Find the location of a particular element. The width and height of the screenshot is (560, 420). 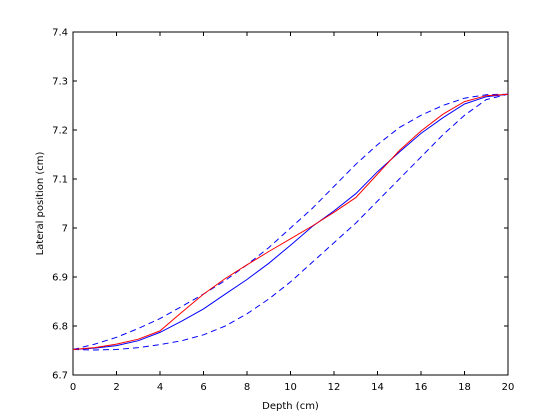

x-tick-label: 6 is located at coordinates (203, 387).